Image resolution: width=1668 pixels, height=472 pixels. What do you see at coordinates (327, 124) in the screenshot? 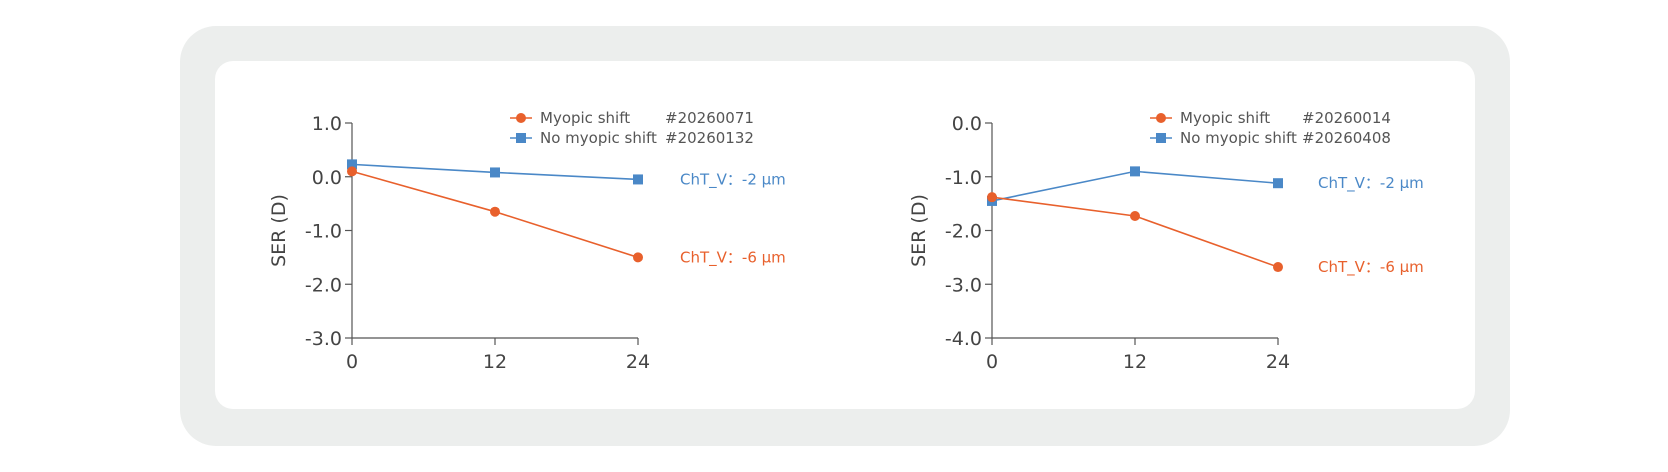
I see `y-tick-label: 1.0` at bounding box center [327, 124].